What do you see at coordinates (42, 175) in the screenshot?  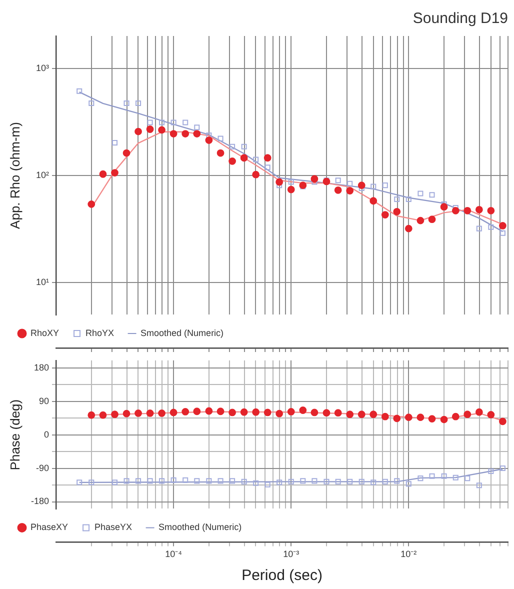 I see `y-tick-label: 10²` at bounding box center [42, 175].